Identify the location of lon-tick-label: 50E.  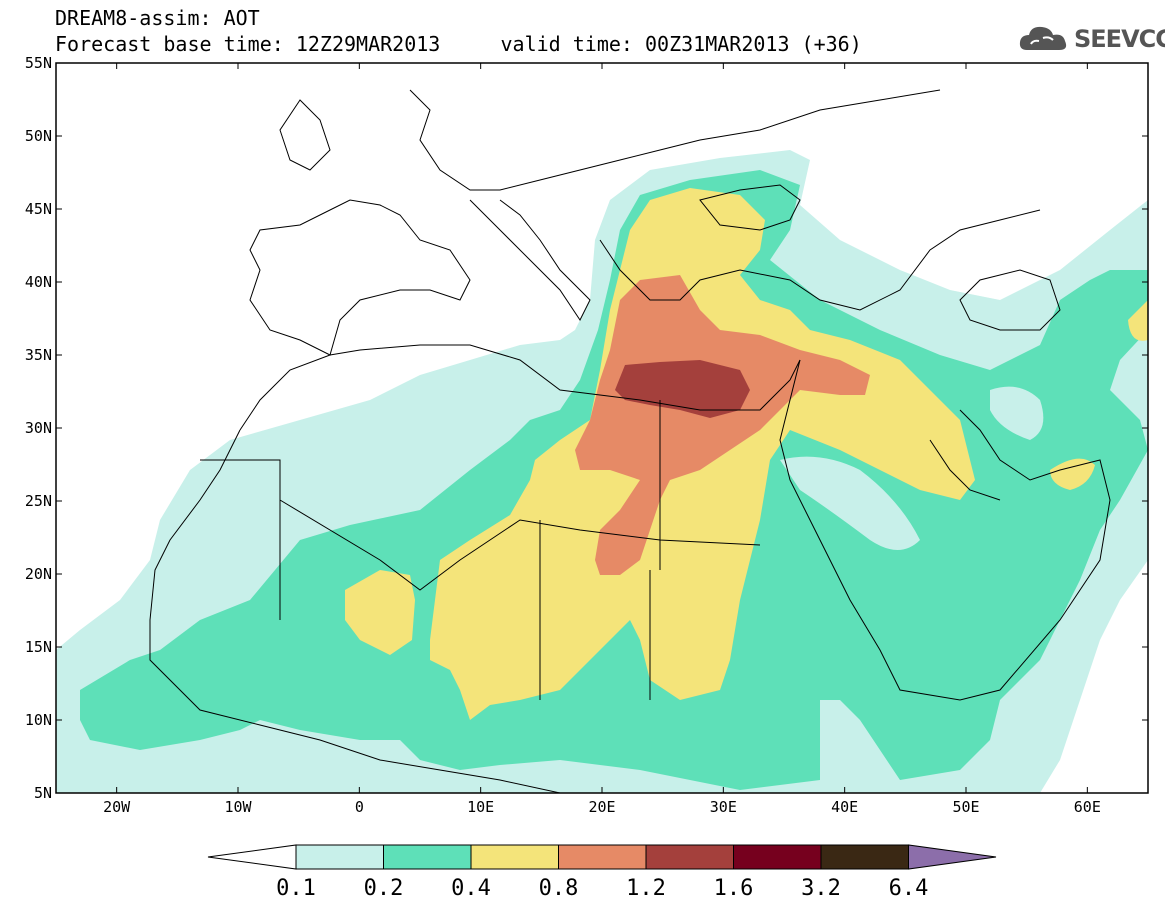
(965, 807).